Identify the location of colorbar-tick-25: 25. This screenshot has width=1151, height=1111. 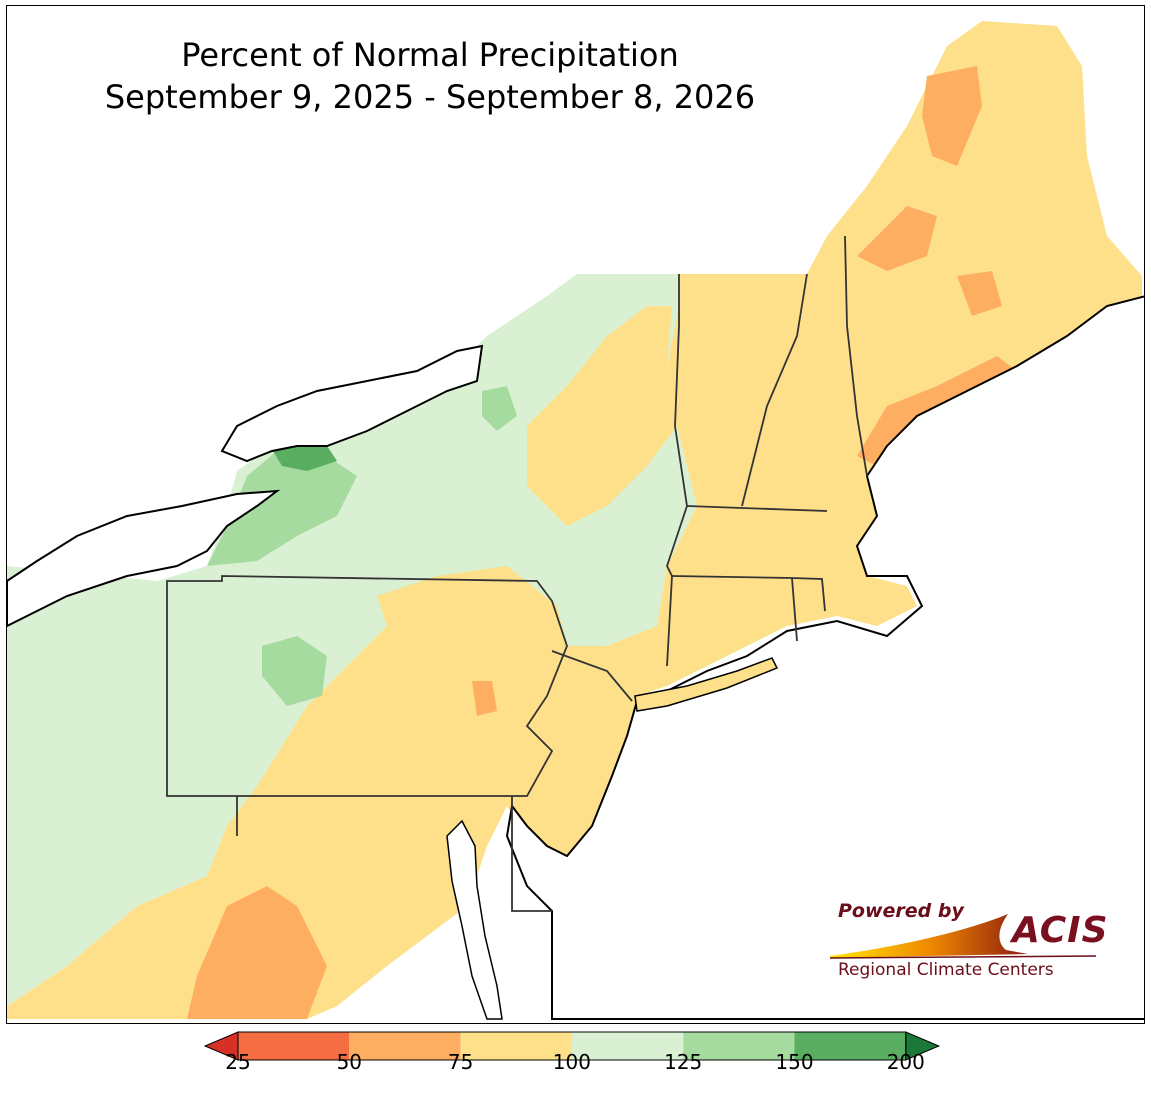
(238, 1062).